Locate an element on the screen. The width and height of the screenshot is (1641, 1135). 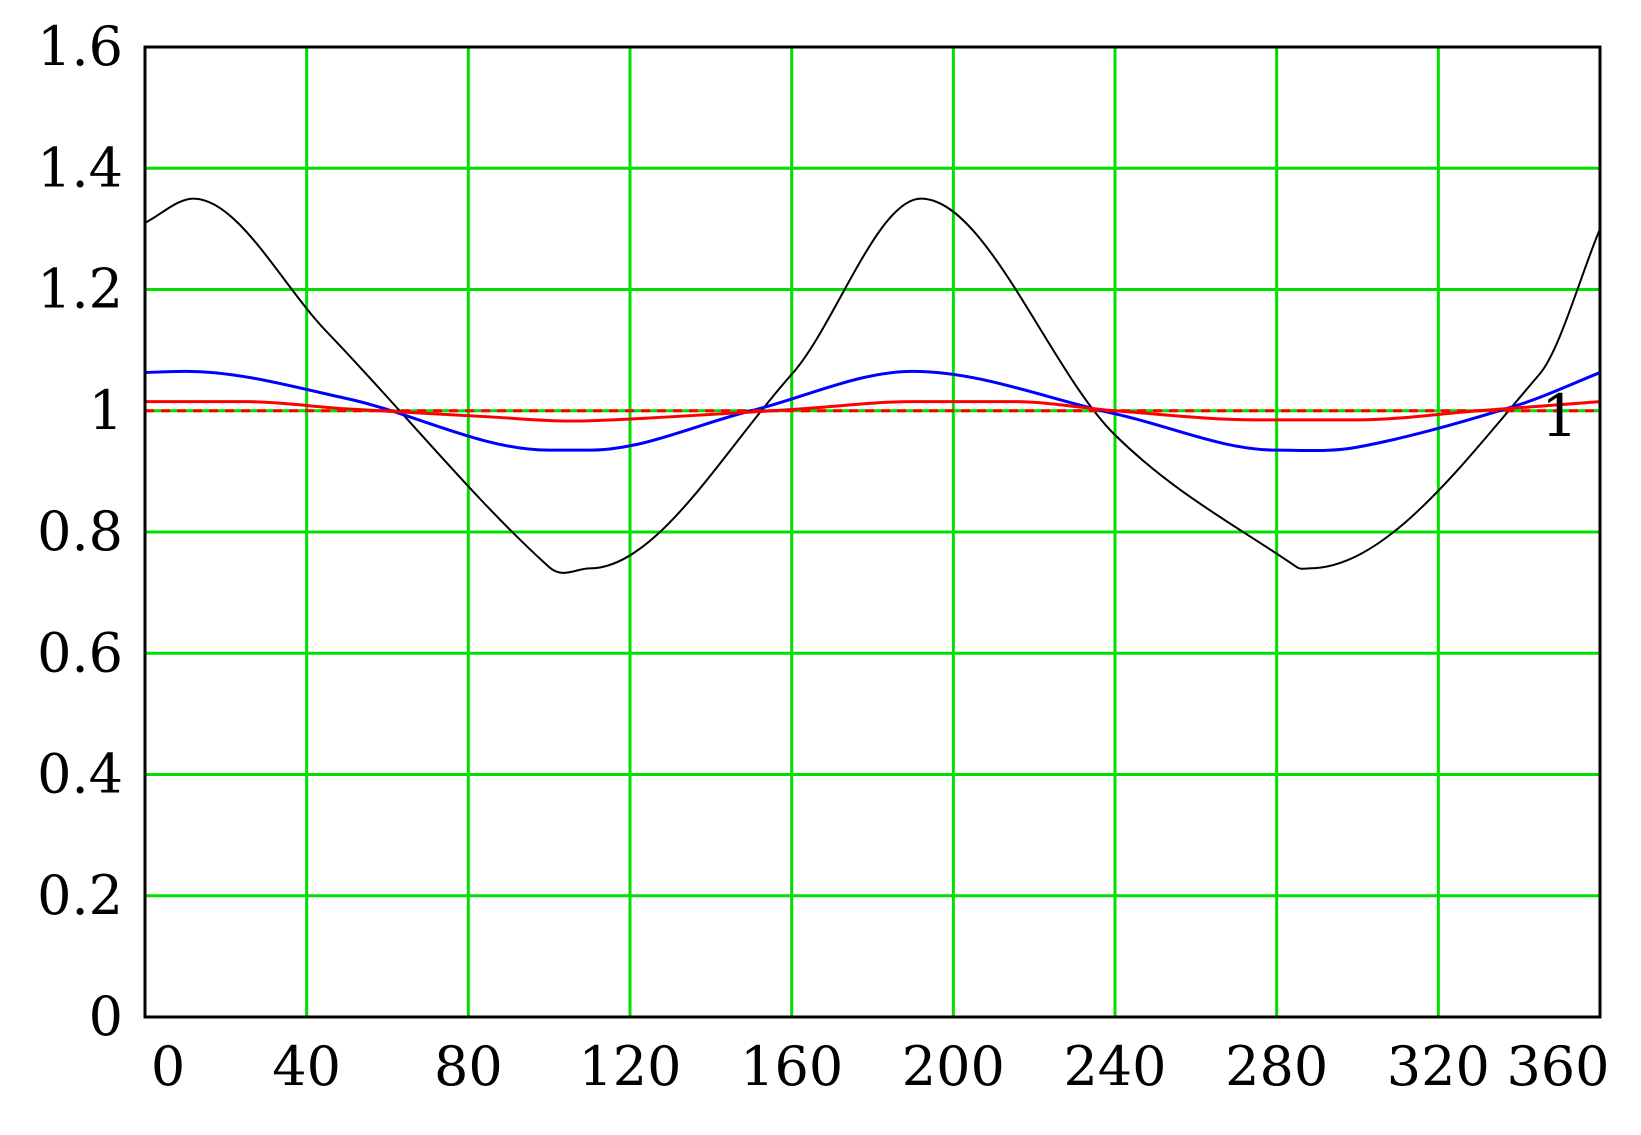
y-axis-tick-labels: 0 0.2 0.4 0.6 0.8 1 1.2 1.4 1.6 is located at coordinates (80, 531).